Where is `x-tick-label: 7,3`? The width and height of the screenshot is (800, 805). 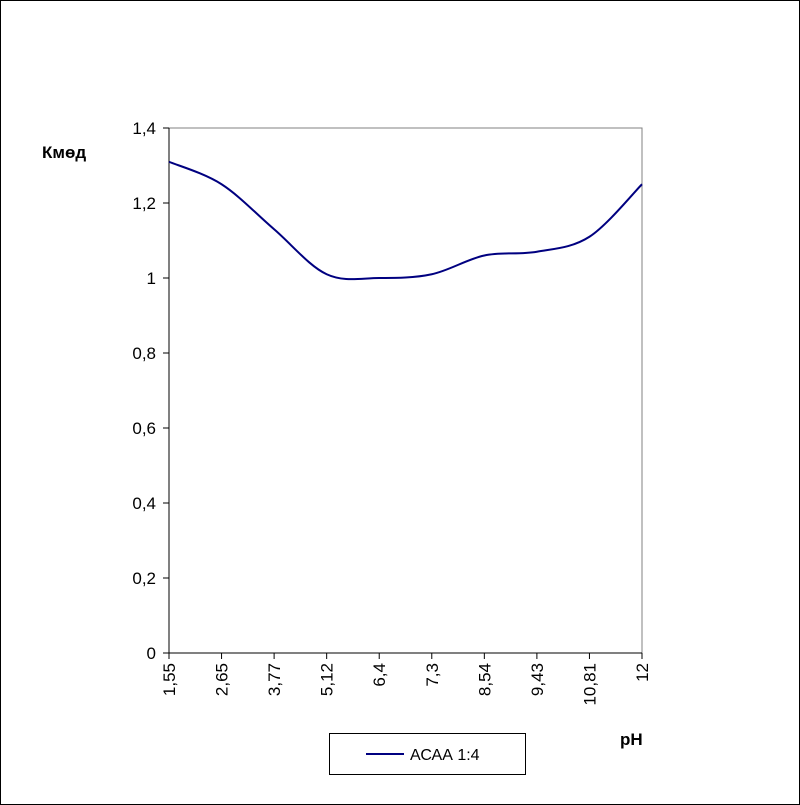 x-tick-label: 7,3 is located at coordinates (432, 675).